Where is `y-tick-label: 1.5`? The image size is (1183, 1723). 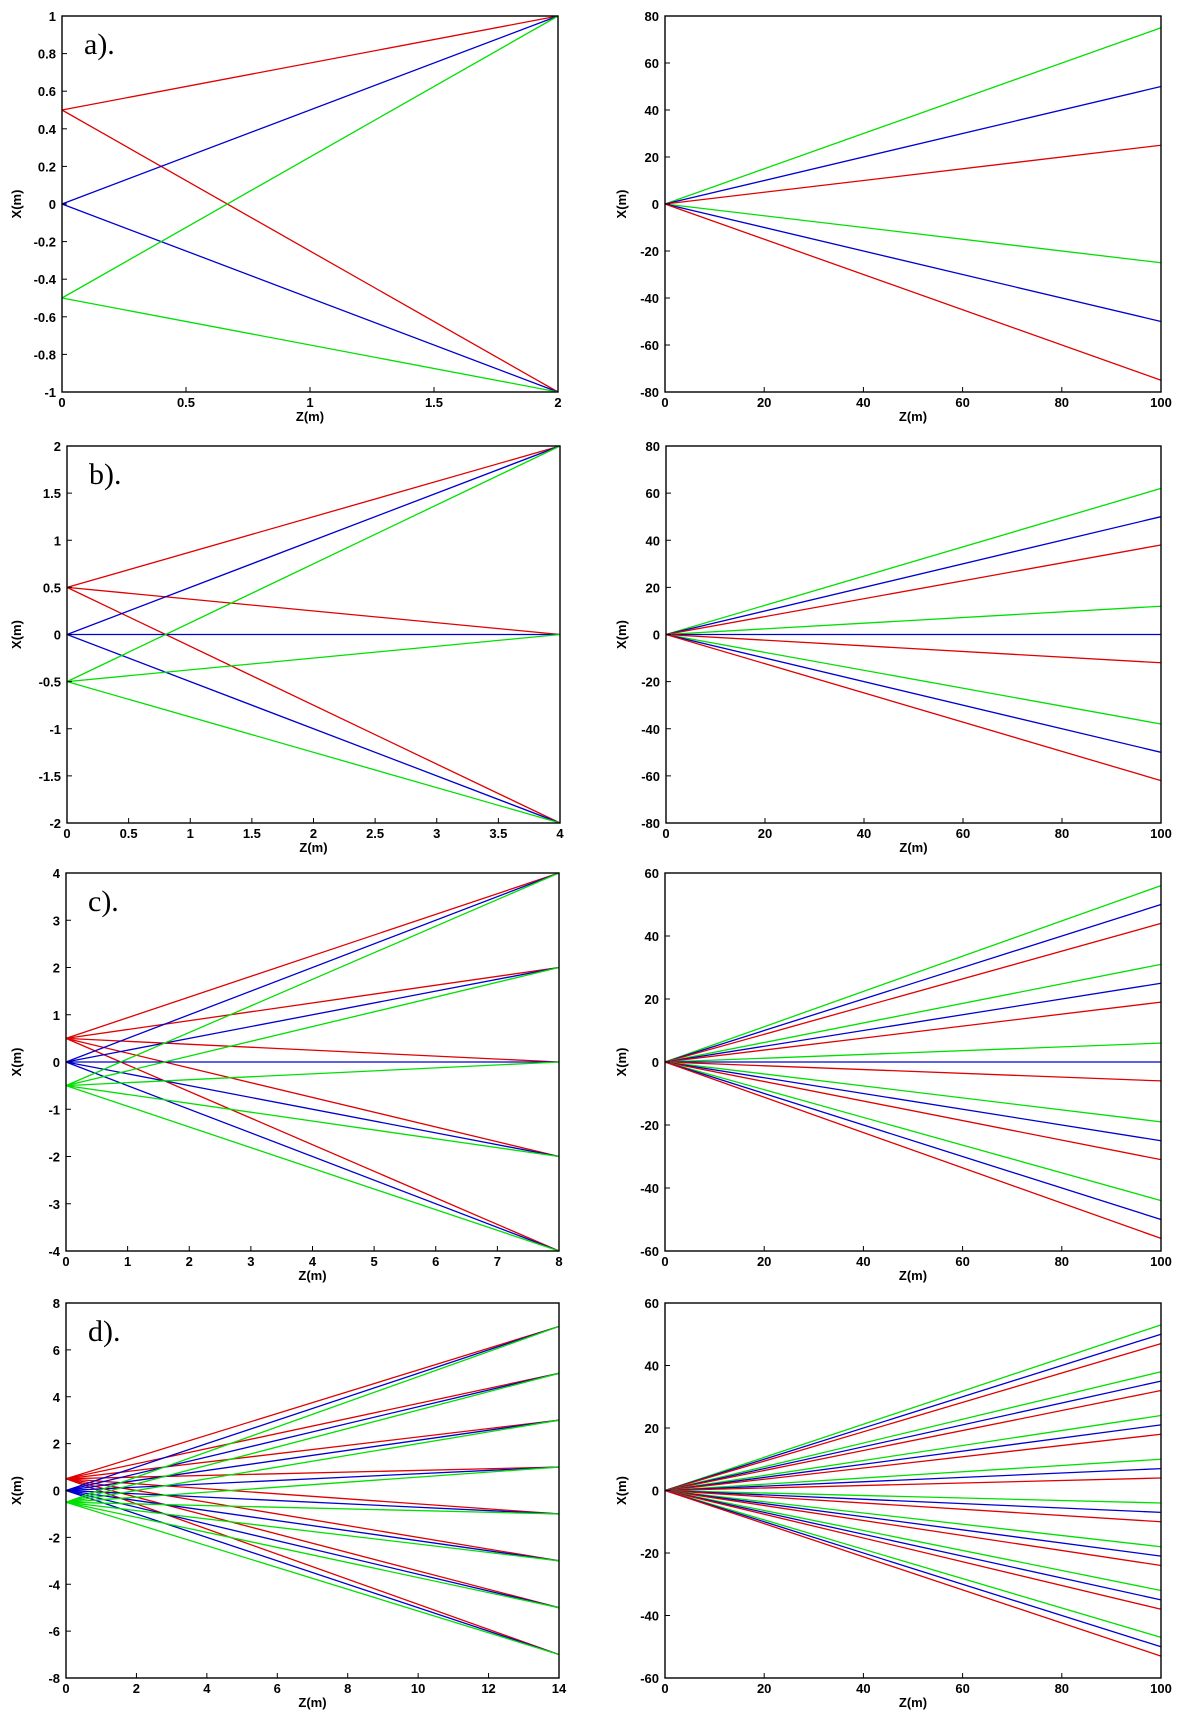
y-tick-label: 1.5 is located at coordinates (52, 493).